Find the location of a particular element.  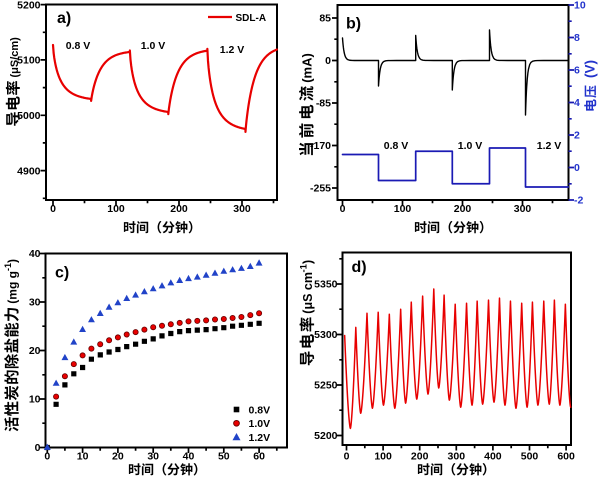

svg-text: (V) is located at coordinates (590, 69).